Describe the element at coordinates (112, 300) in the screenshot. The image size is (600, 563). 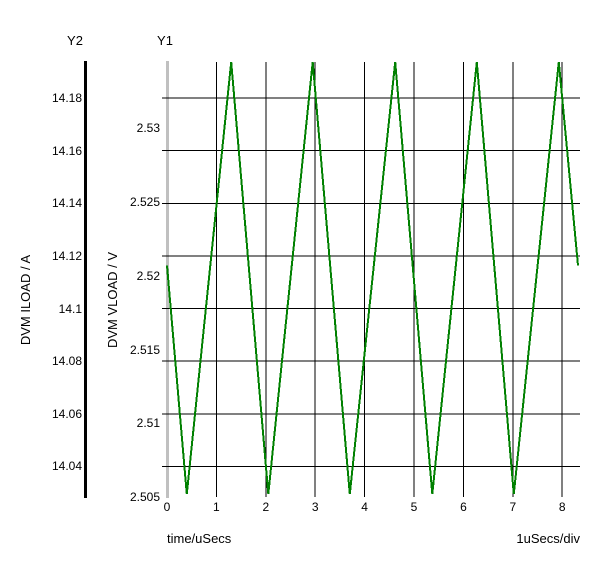
I see `y1-axis-title: DVM VLOAD / V` at that location.